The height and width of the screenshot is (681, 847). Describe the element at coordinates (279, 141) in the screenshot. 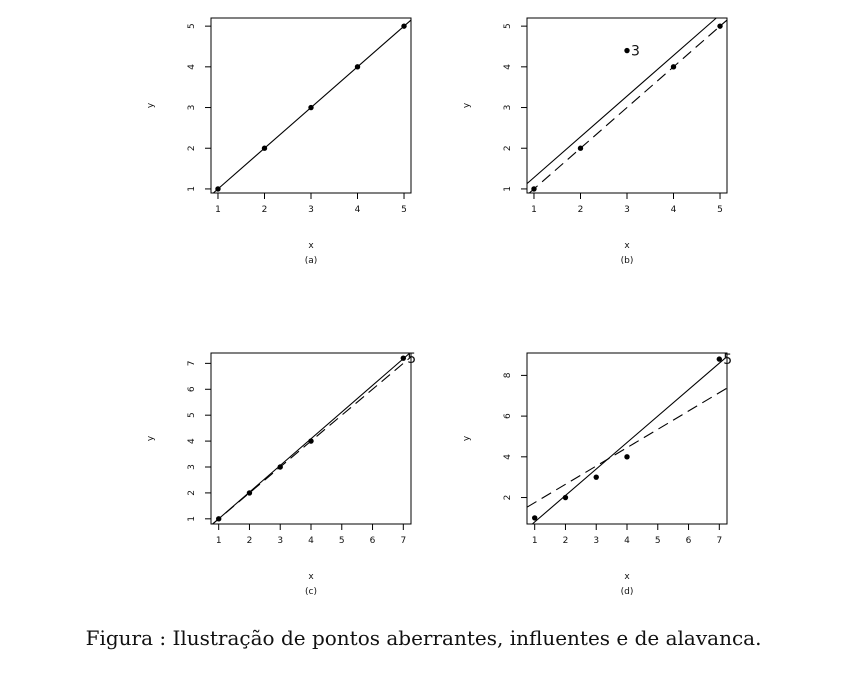

I see `scatter-panel-1: 1 2 3 4 5 1 2 3 4 5 x y (a)` at that location.